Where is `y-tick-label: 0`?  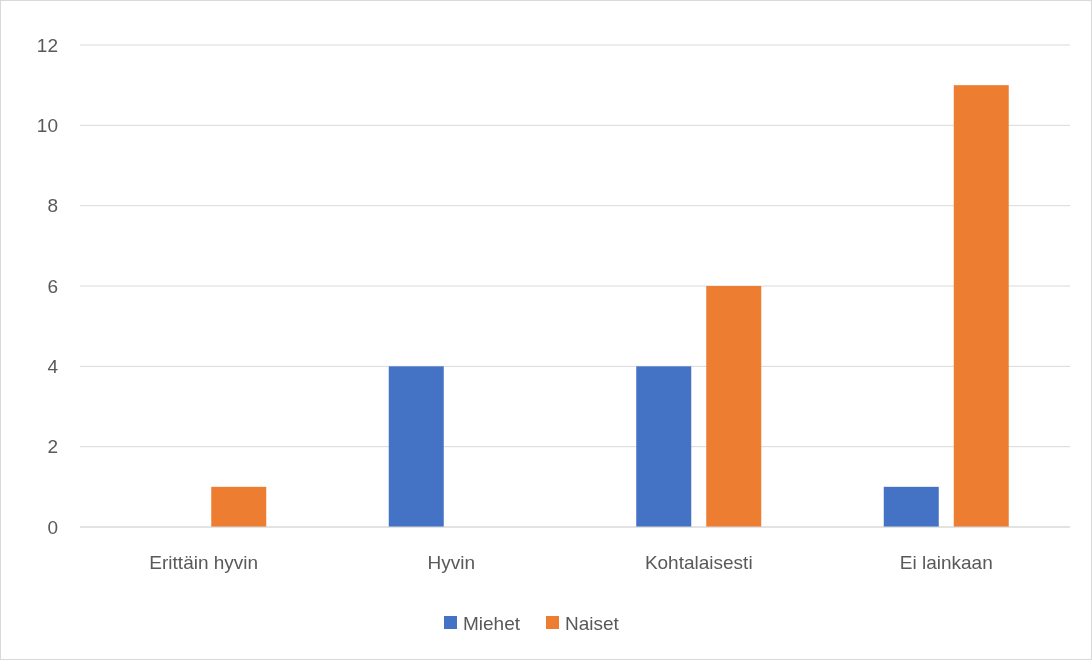 y-tick-label: 0 is located at coordinates (52, 527).